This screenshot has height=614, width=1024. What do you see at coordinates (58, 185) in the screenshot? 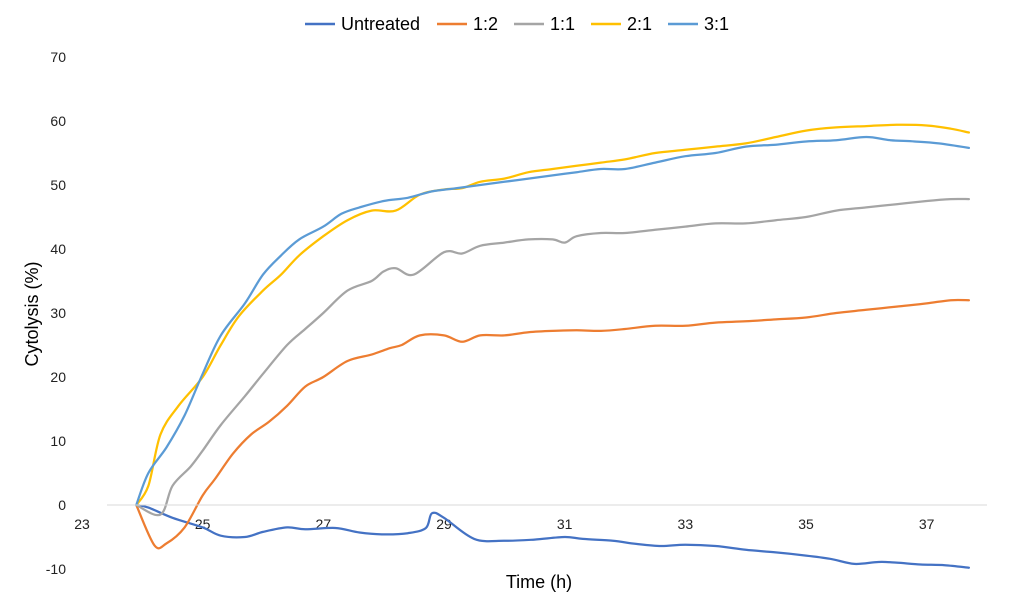
I see `y-tick-label: 50` at bounding box center [58, 185].